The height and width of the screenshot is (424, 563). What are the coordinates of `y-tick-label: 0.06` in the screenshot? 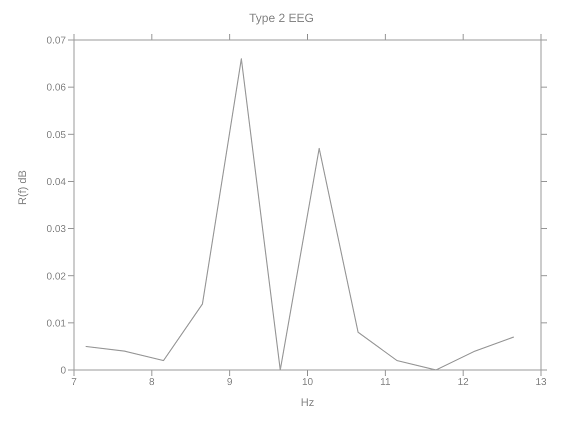 It's located at (56, 88).